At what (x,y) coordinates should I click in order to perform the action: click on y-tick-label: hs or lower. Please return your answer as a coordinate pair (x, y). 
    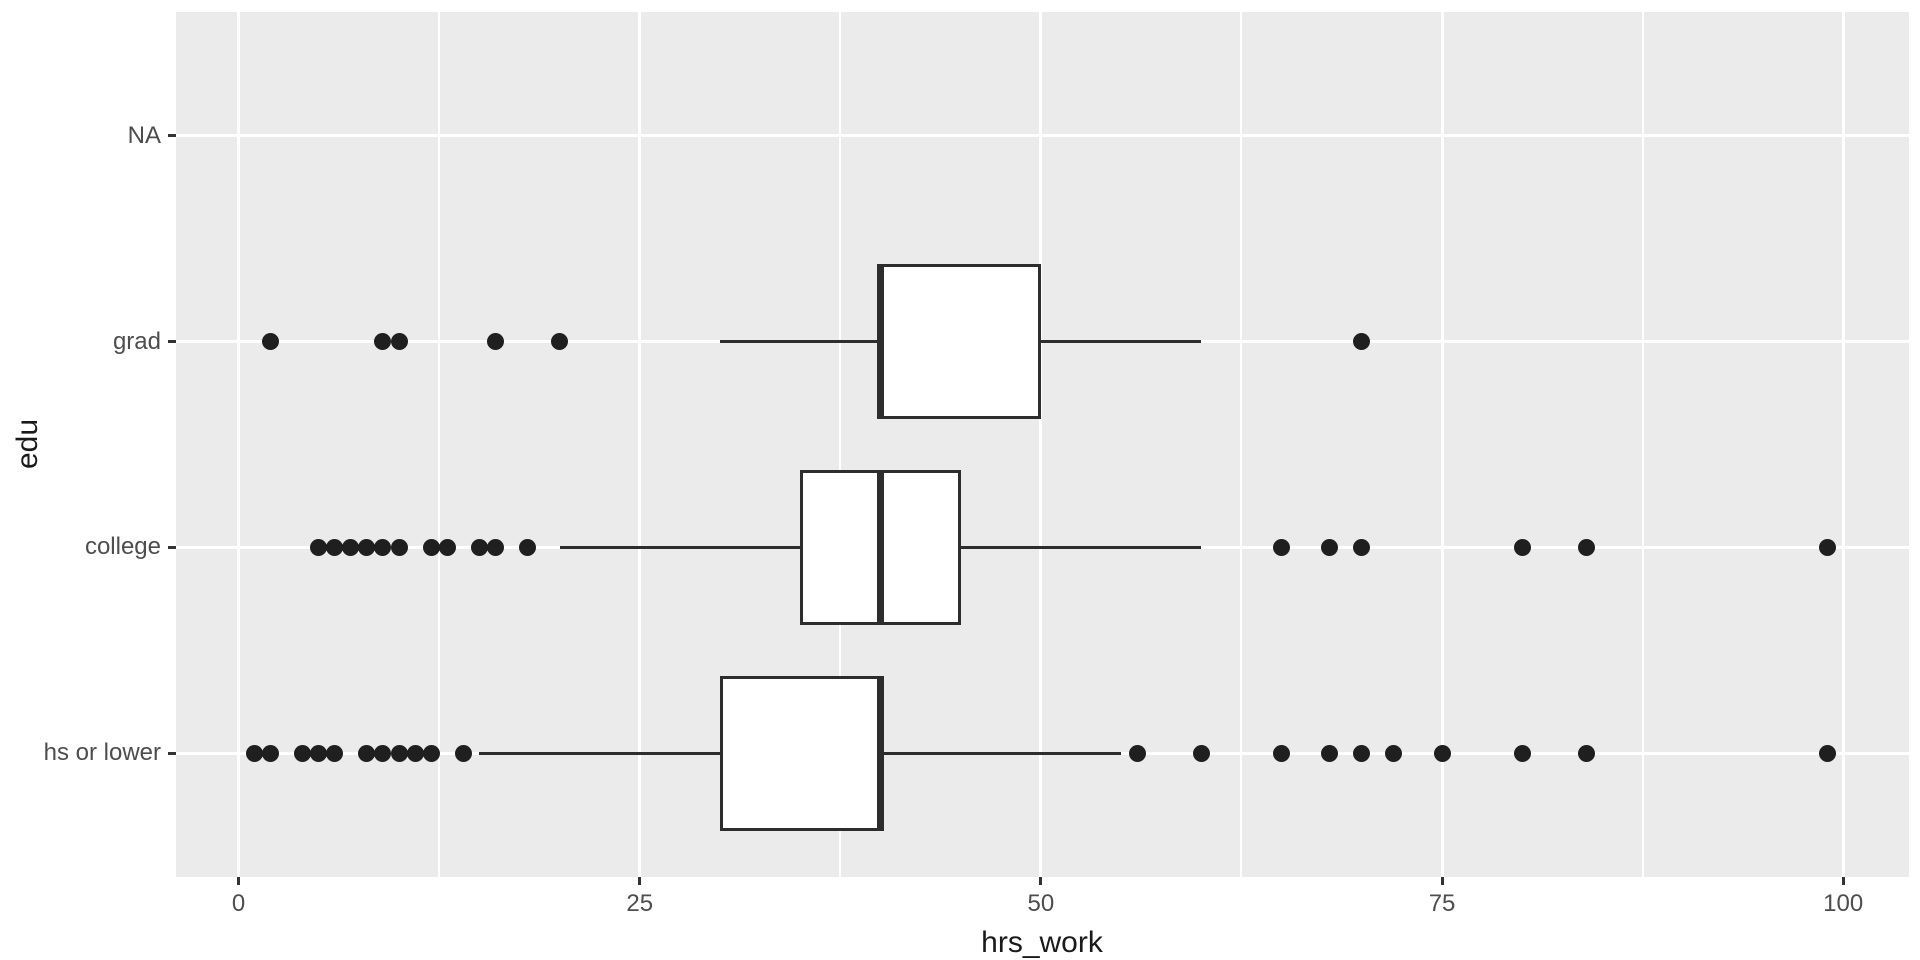
    Looking at the image, I should click on (102, 753).